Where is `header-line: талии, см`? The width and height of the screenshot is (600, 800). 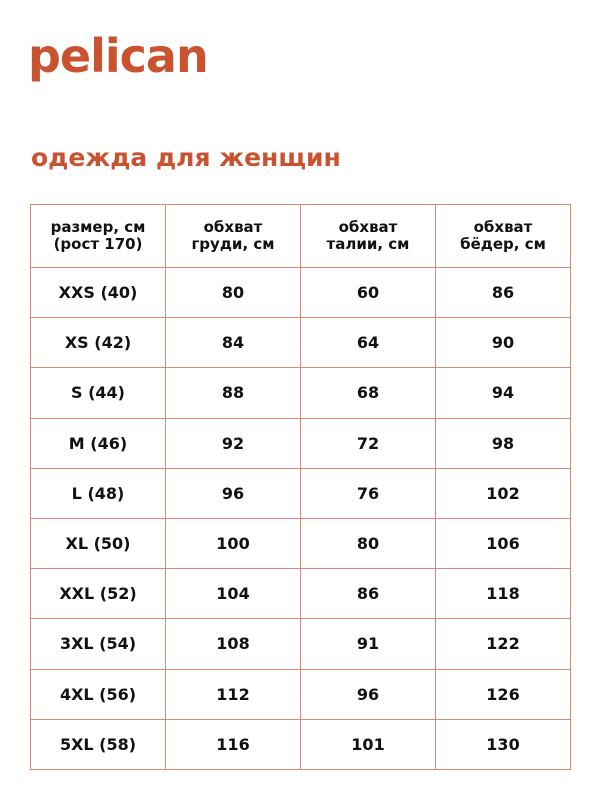
header-line: талии, см is located at coordinates (368, 244).